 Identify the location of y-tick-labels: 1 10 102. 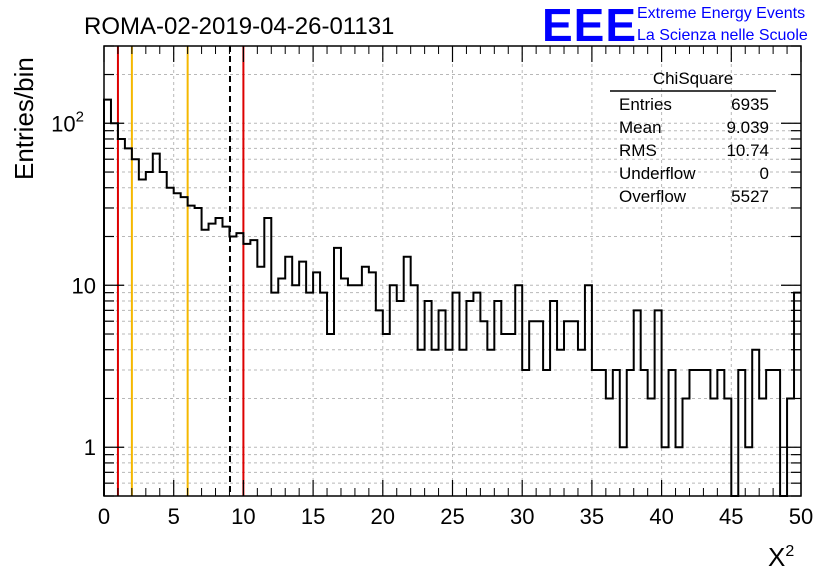
(73, 284).